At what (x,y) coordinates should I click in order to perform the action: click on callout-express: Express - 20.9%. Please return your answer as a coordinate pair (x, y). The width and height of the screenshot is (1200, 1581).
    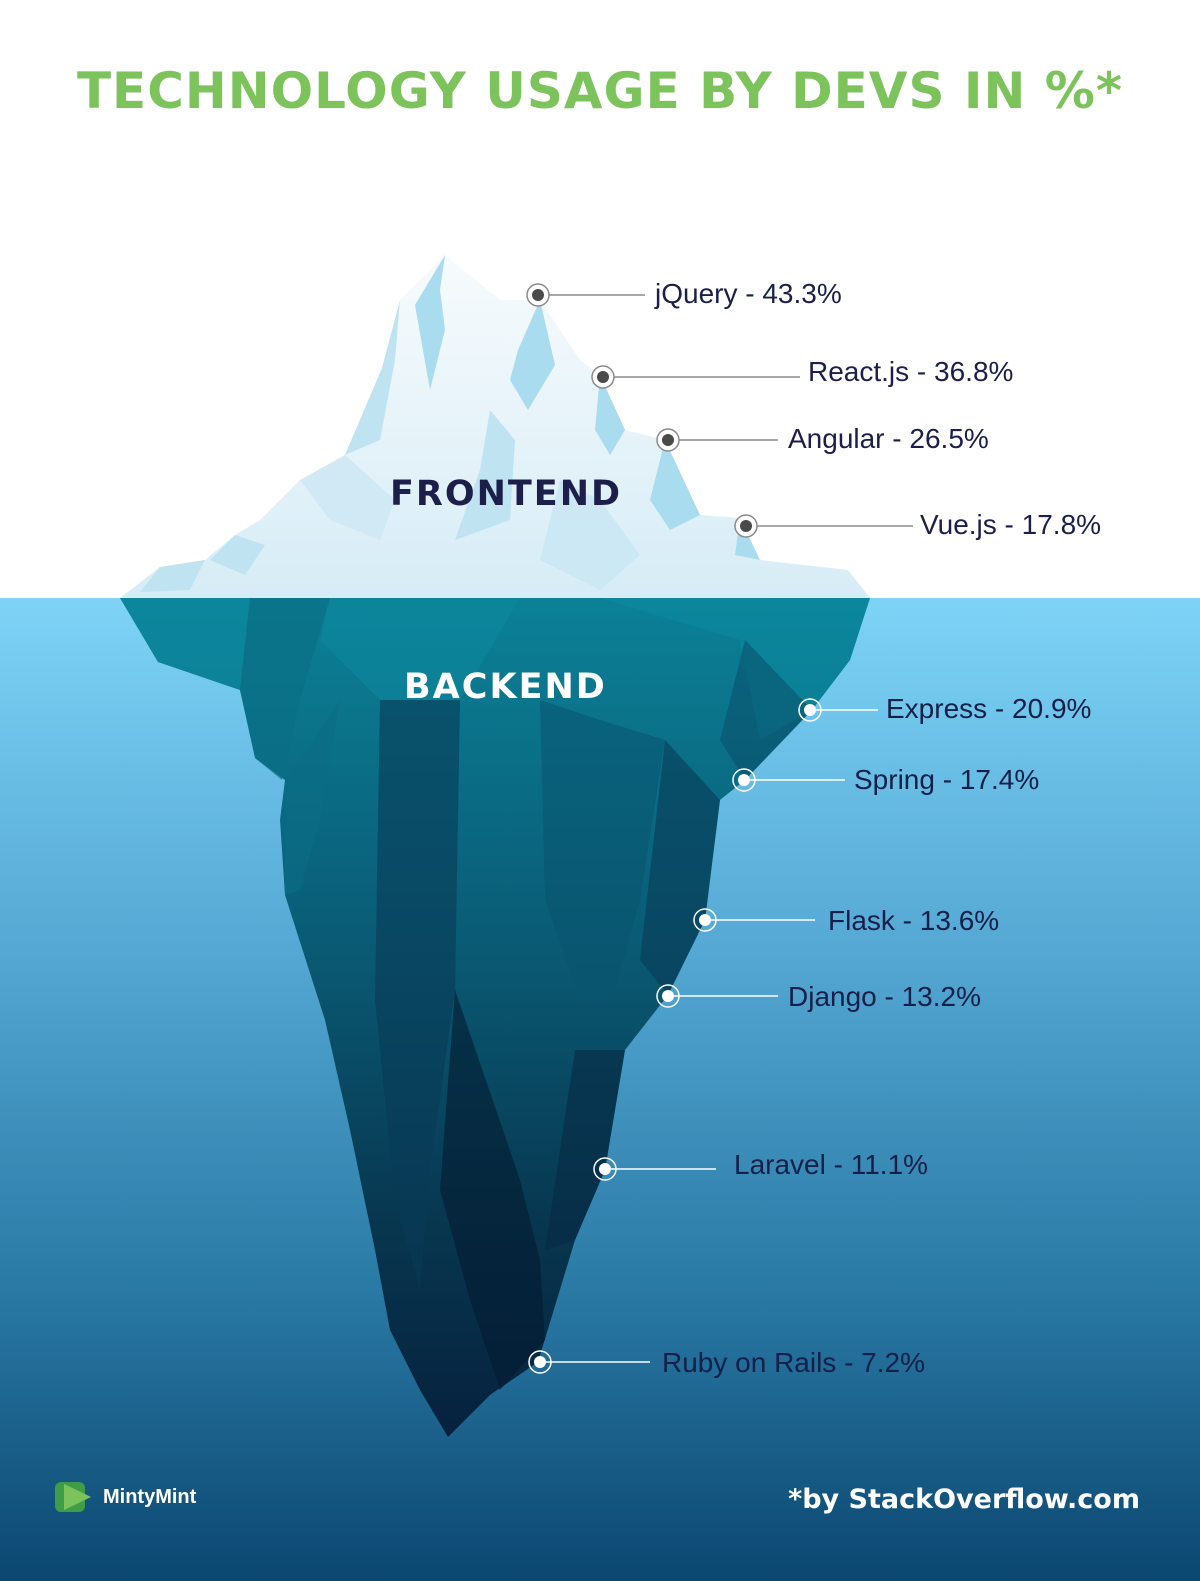
    Looking at the image, I should click on (989, 708).